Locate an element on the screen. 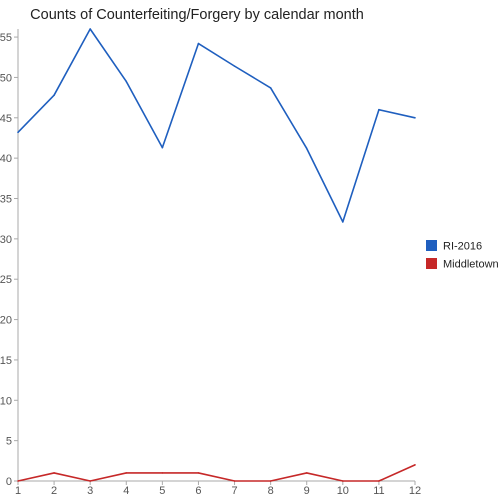 This screenshot has height=500, width=500. y-tick-label: 5 is located at coordinates (9, 442).